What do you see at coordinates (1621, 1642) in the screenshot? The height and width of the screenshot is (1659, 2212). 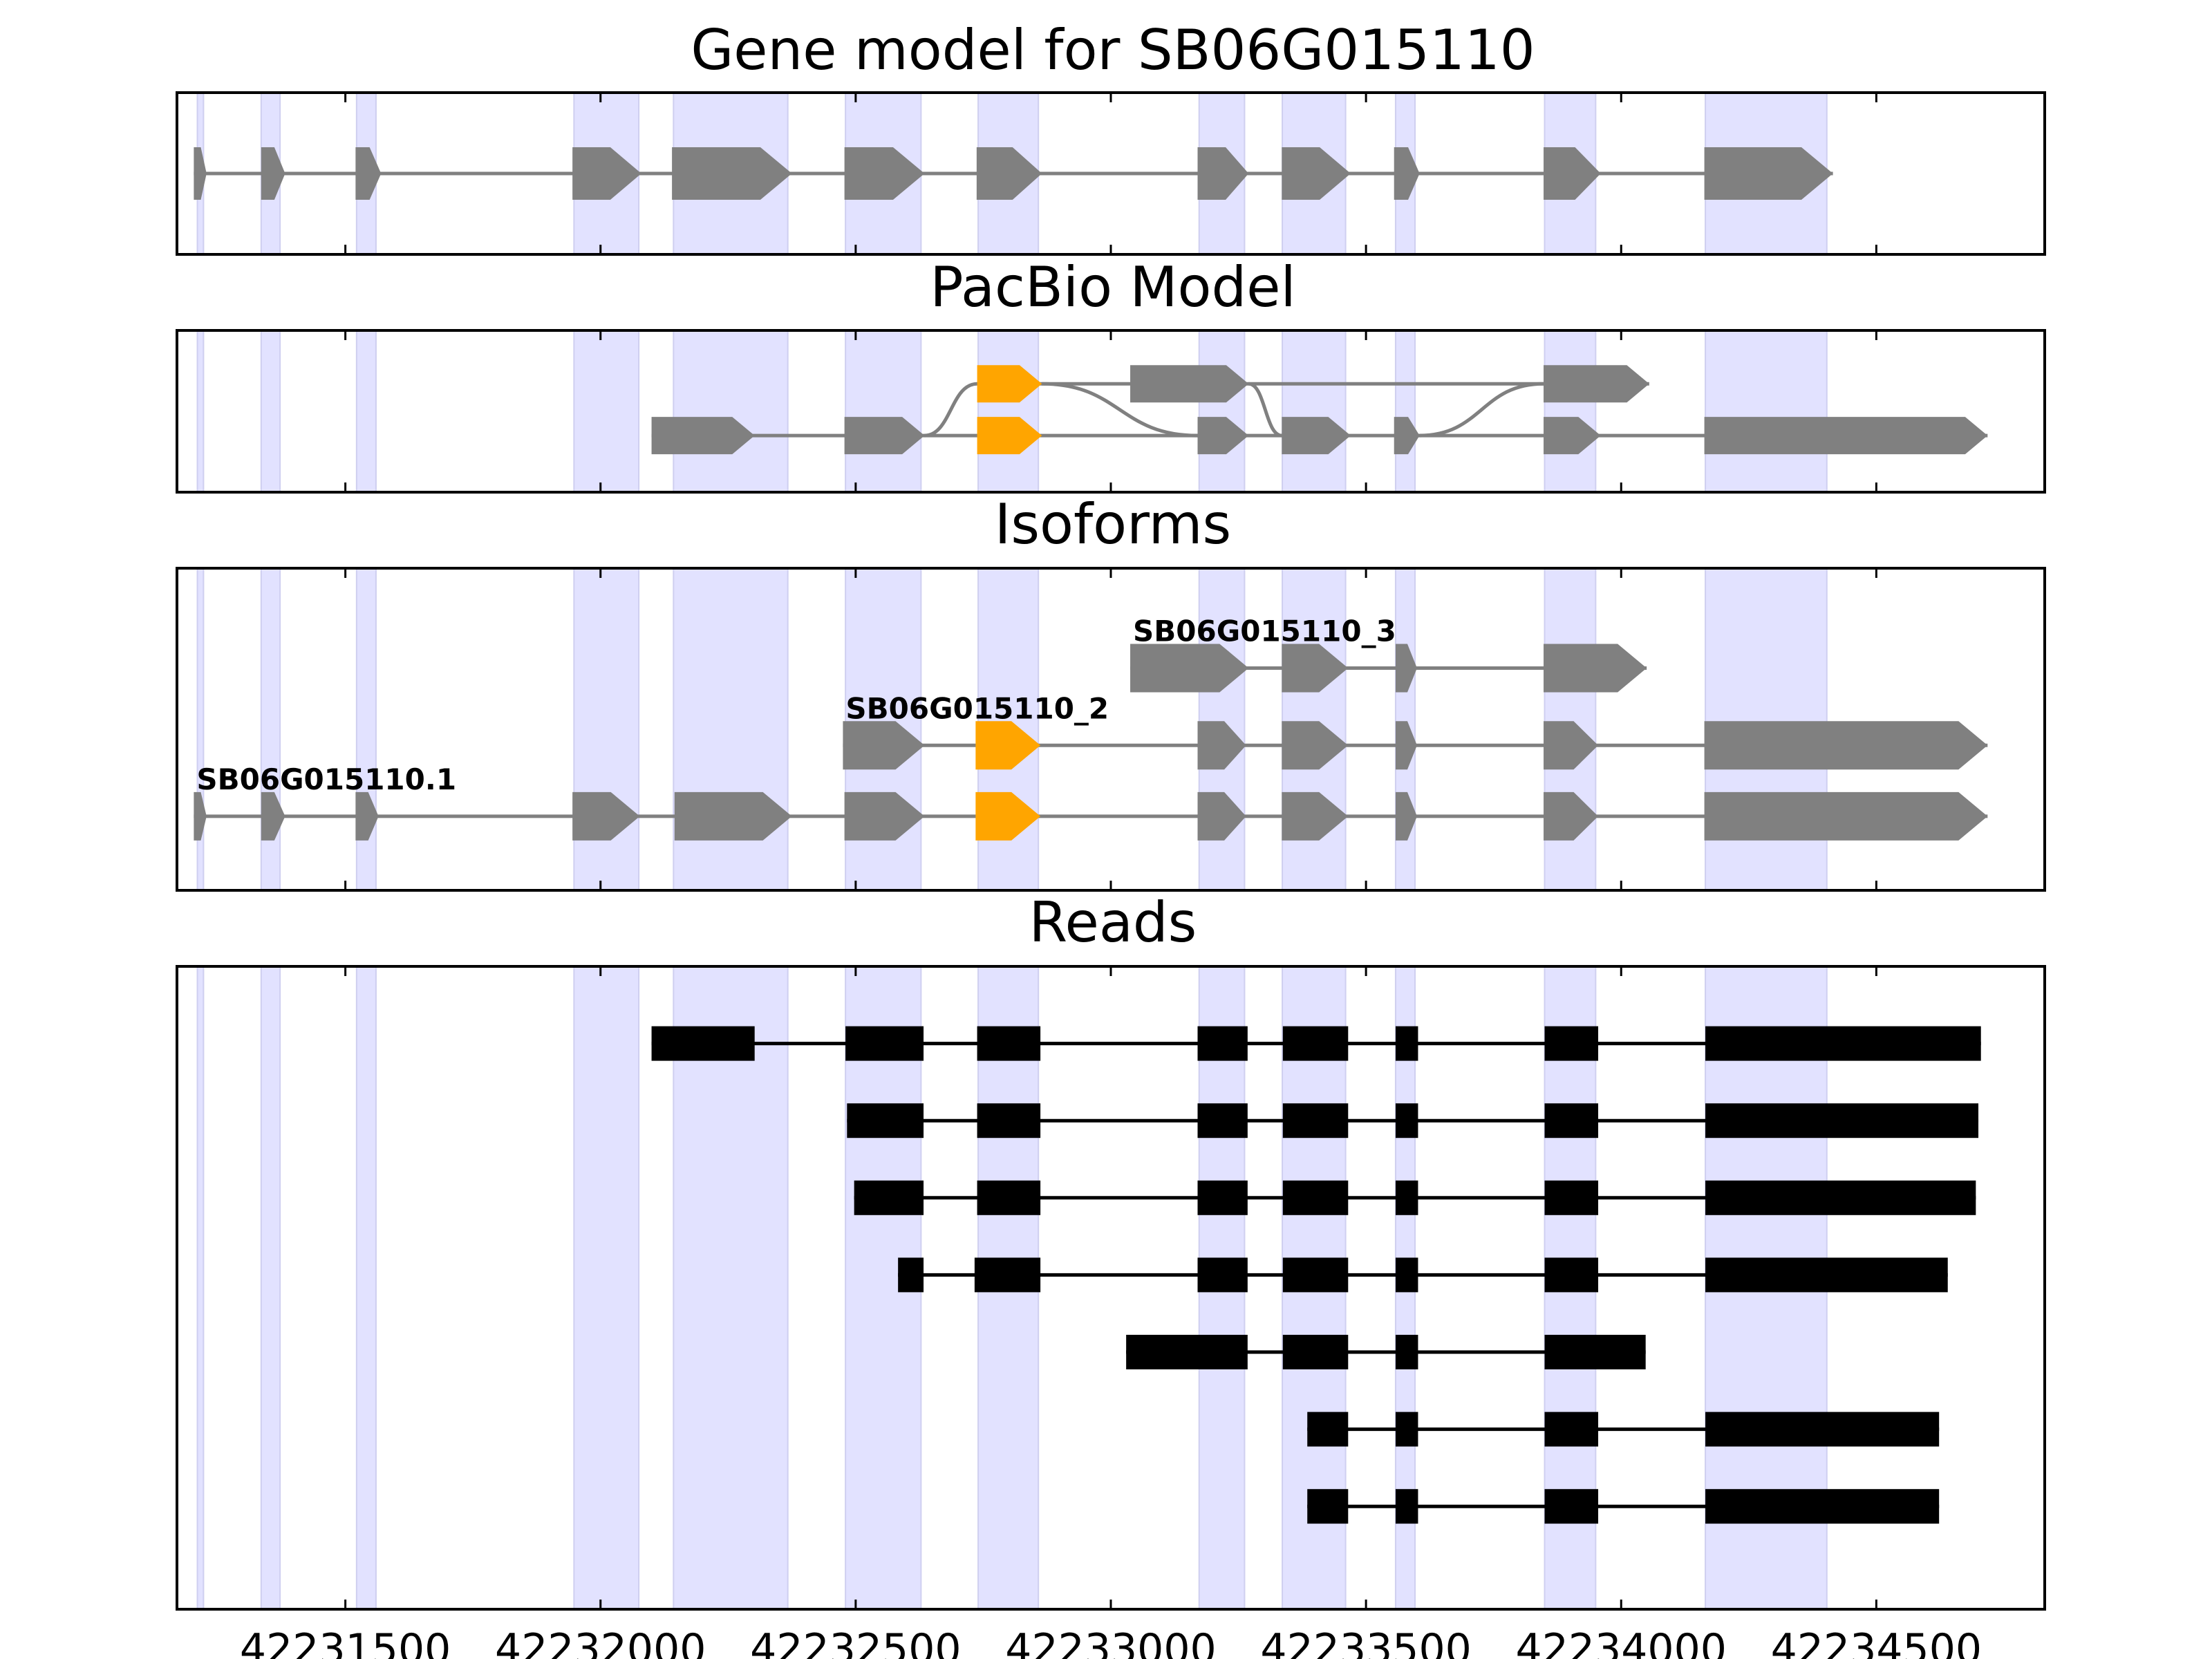 I see `x-tick-label: 42234000` at bounding box center [1621, 1642].